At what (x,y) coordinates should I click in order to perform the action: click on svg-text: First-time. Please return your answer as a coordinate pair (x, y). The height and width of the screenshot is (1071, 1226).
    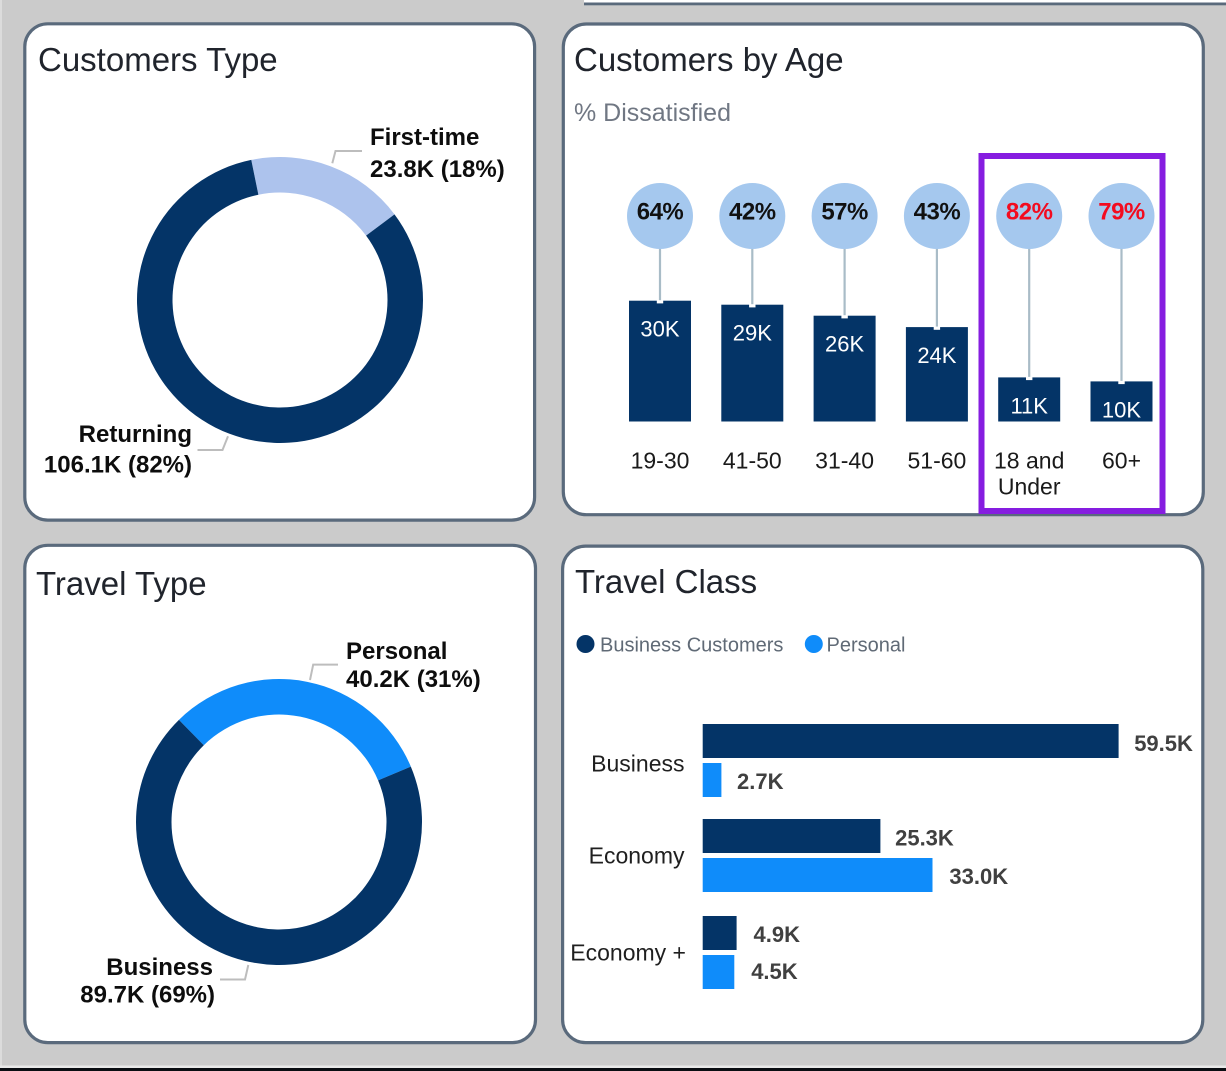
    Looking at the image, I should click on (424, 137).